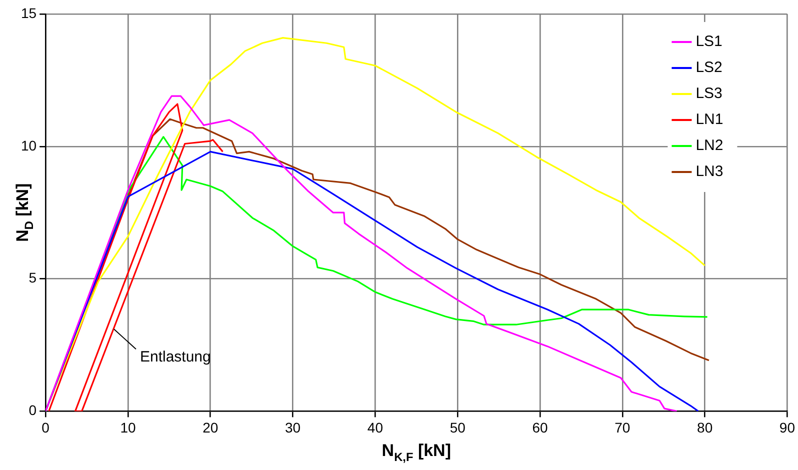 The image size is (798, 470). Describe the element at coordinates (292, 427) in the screenshot. I see `x-tick-label: 30` at that location.